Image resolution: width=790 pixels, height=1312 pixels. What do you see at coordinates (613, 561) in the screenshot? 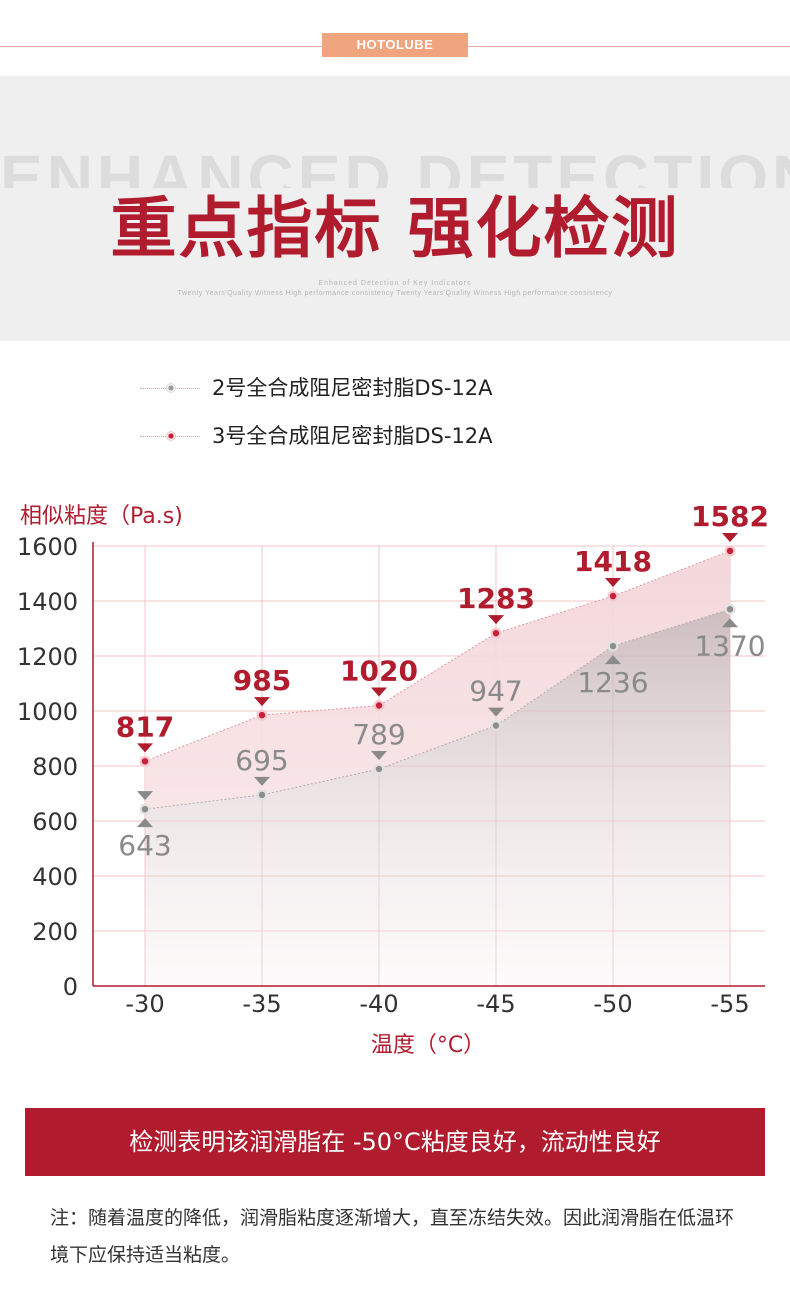
I see `data-label-red: 1418` at bounding box center [613, 561].